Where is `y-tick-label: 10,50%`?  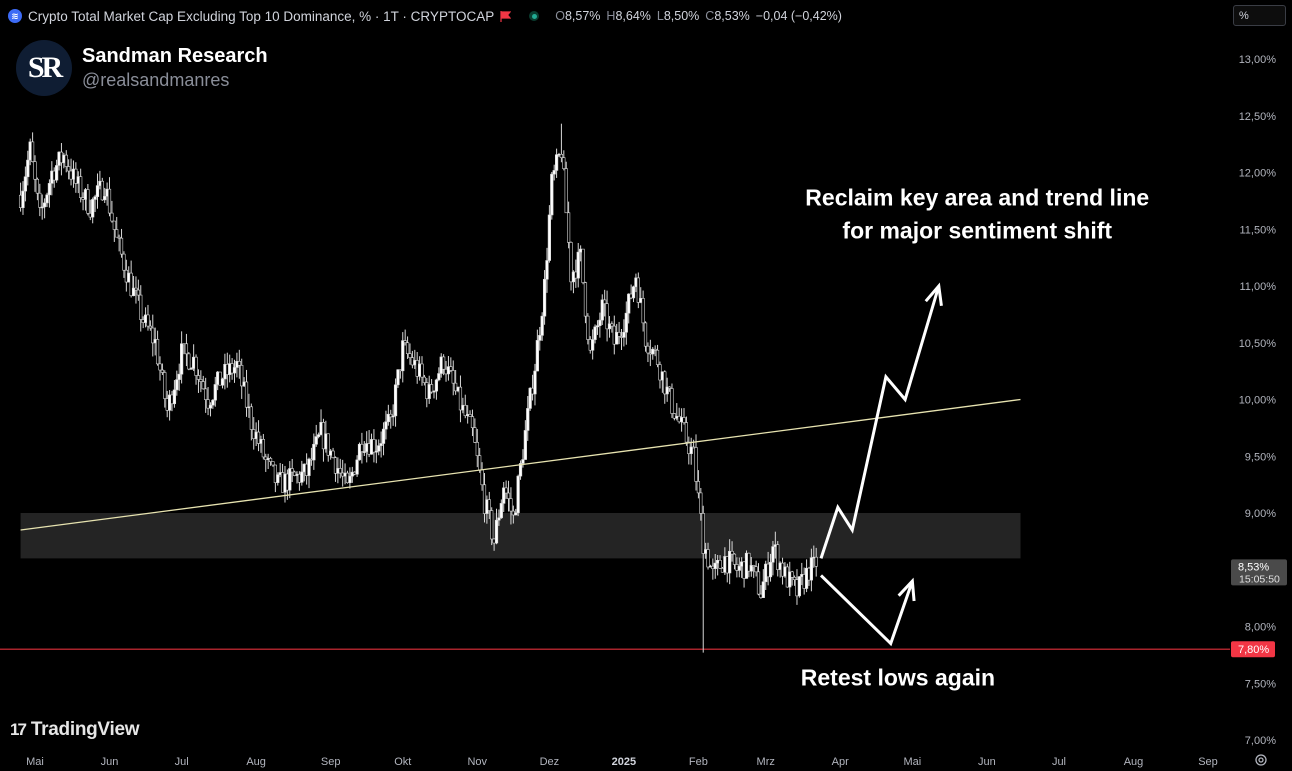
y-tick-label: 10,50% is located at coordinates (1258, 344).